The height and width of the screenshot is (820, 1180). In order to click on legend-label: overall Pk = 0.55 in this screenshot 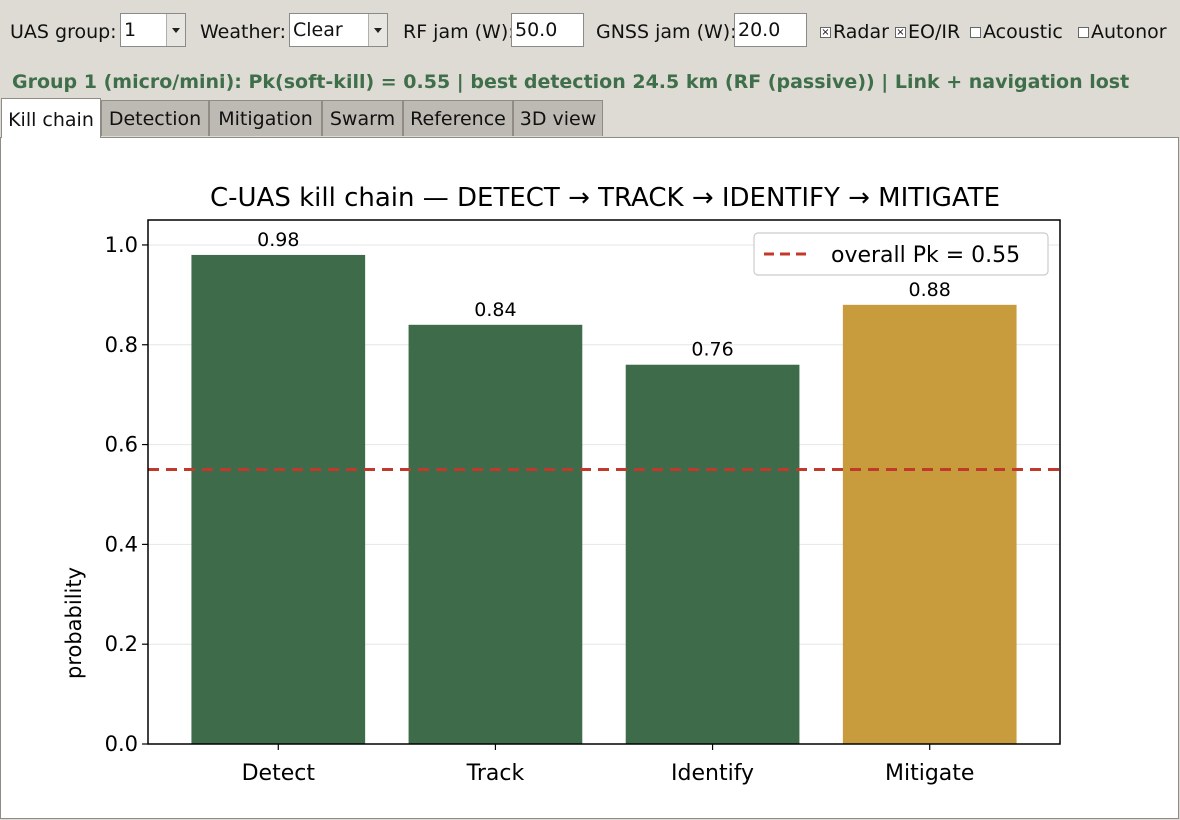, I will do `click(925, 255)`.